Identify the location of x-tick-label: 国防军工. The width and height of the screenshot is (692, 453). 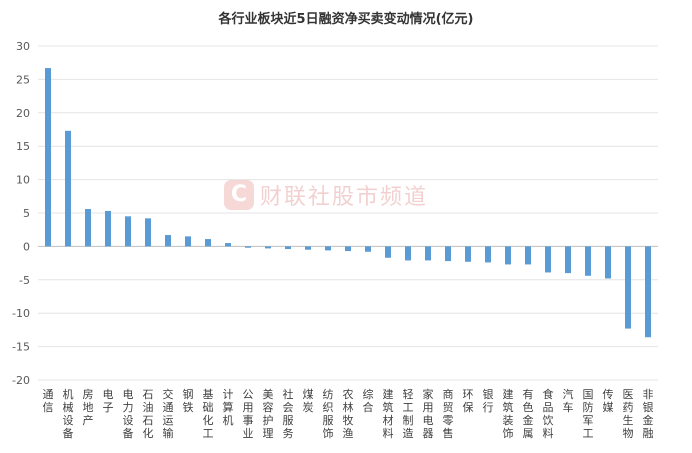
(588, 414).